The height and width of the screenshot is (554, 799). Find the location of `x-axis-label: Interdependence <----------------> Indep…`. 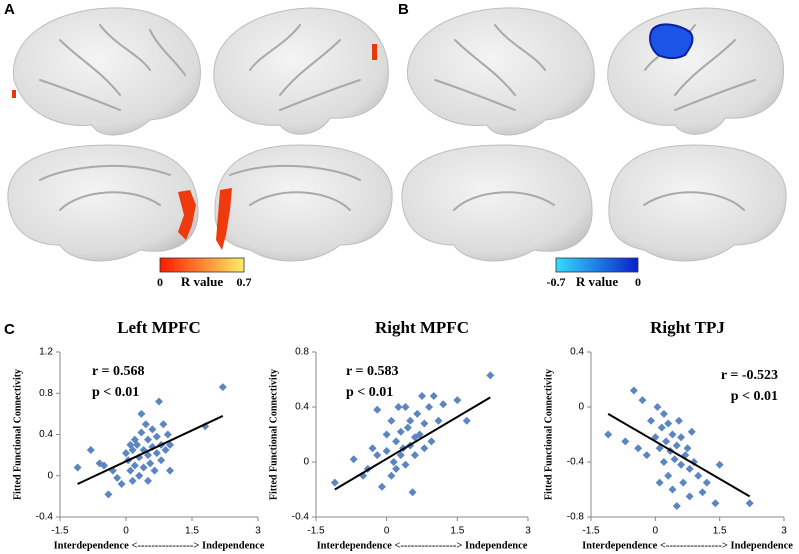

x-axis-label: Interdependence <----------------> Indep… is located at coordinates (422, 545).